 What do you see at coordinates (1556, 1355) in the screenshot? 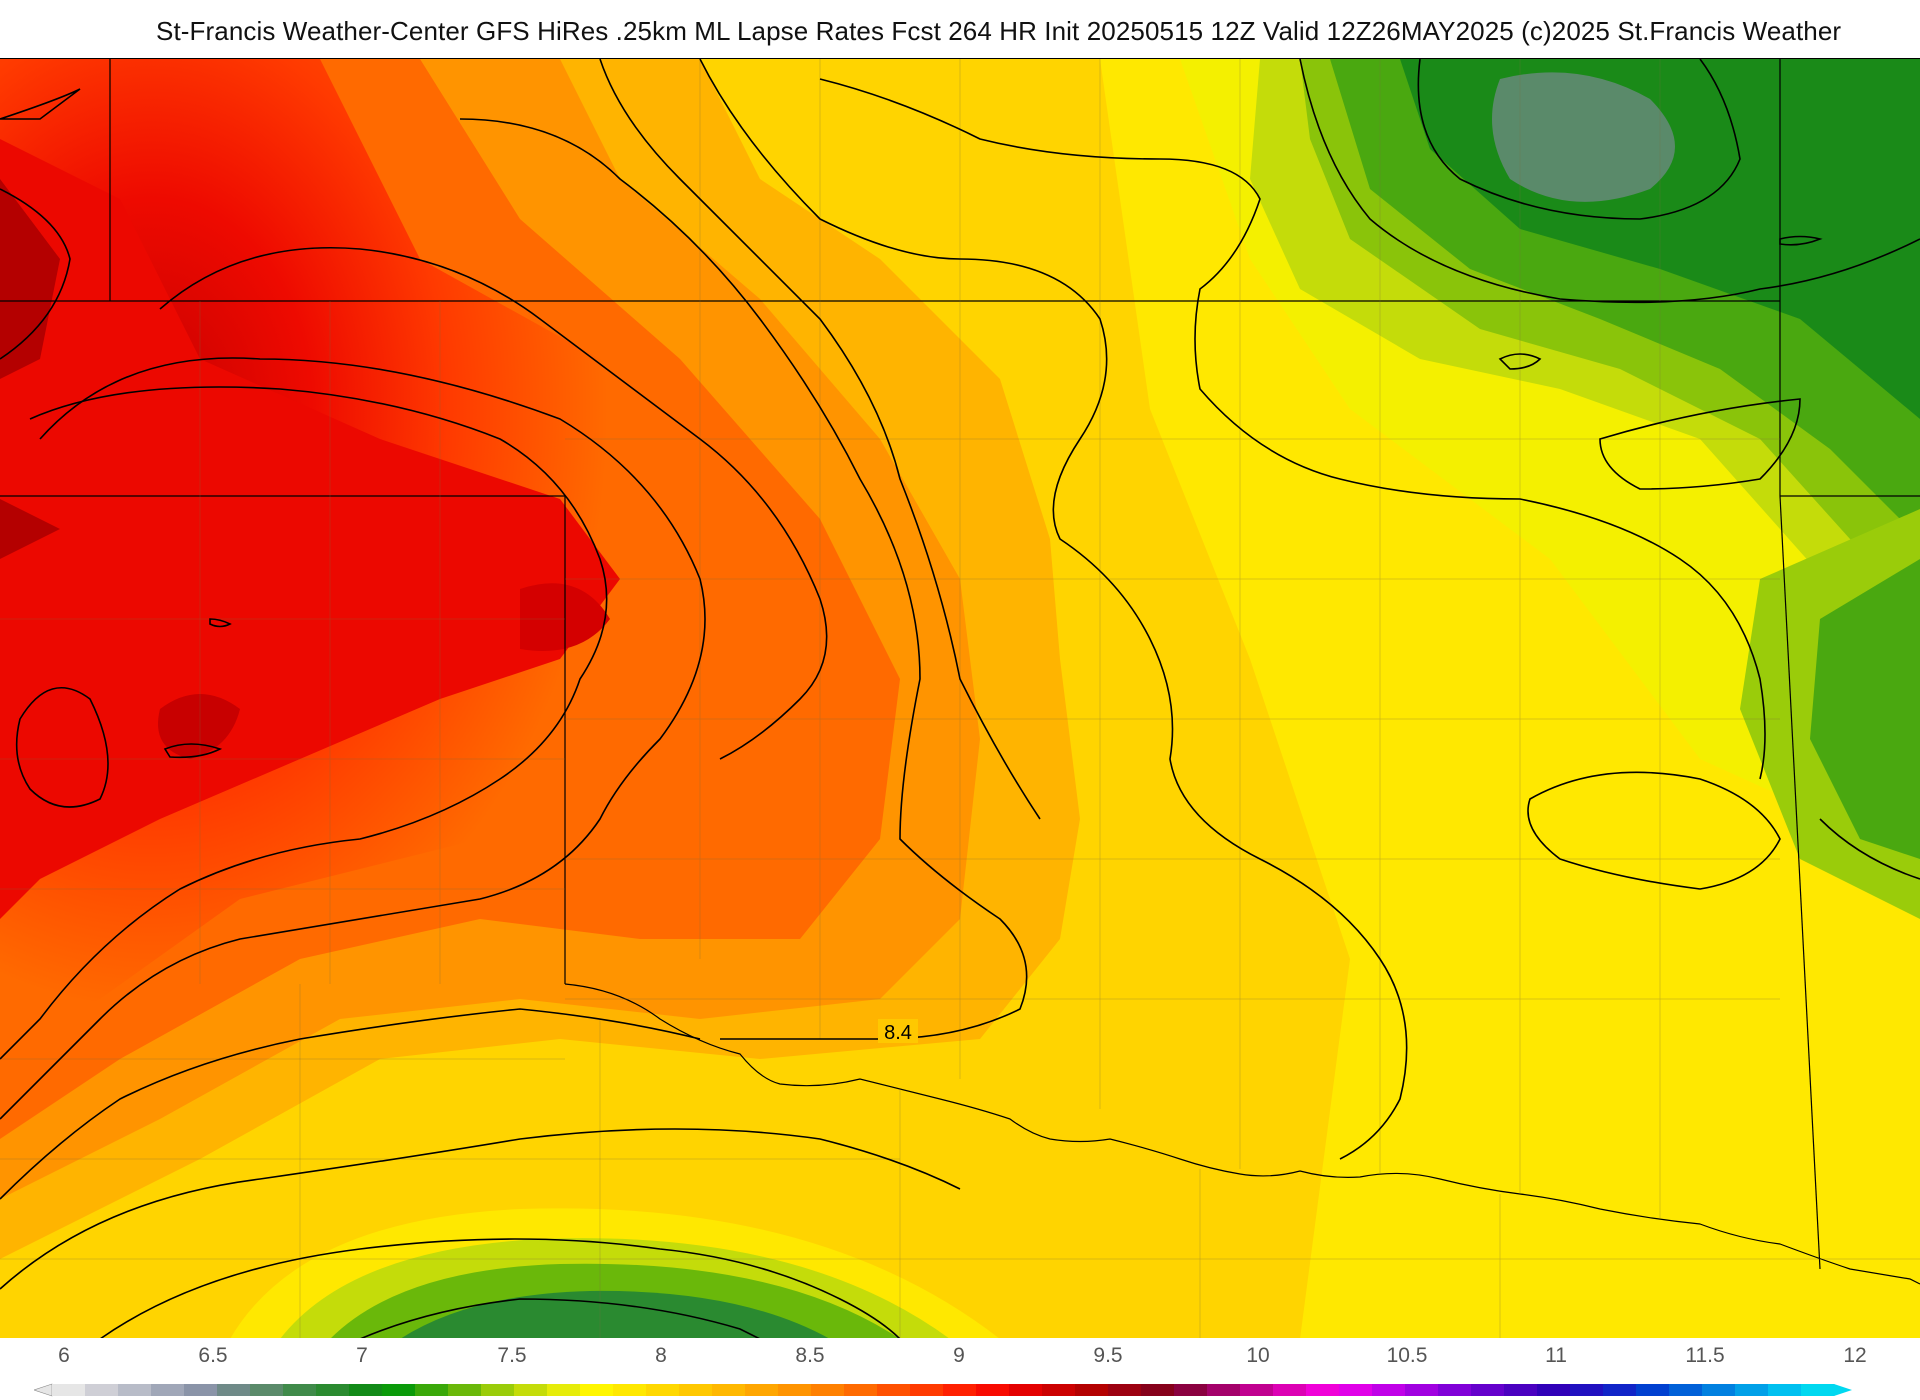
I see `colorbar-tick: 11` at bounding box center [1556, 1355].